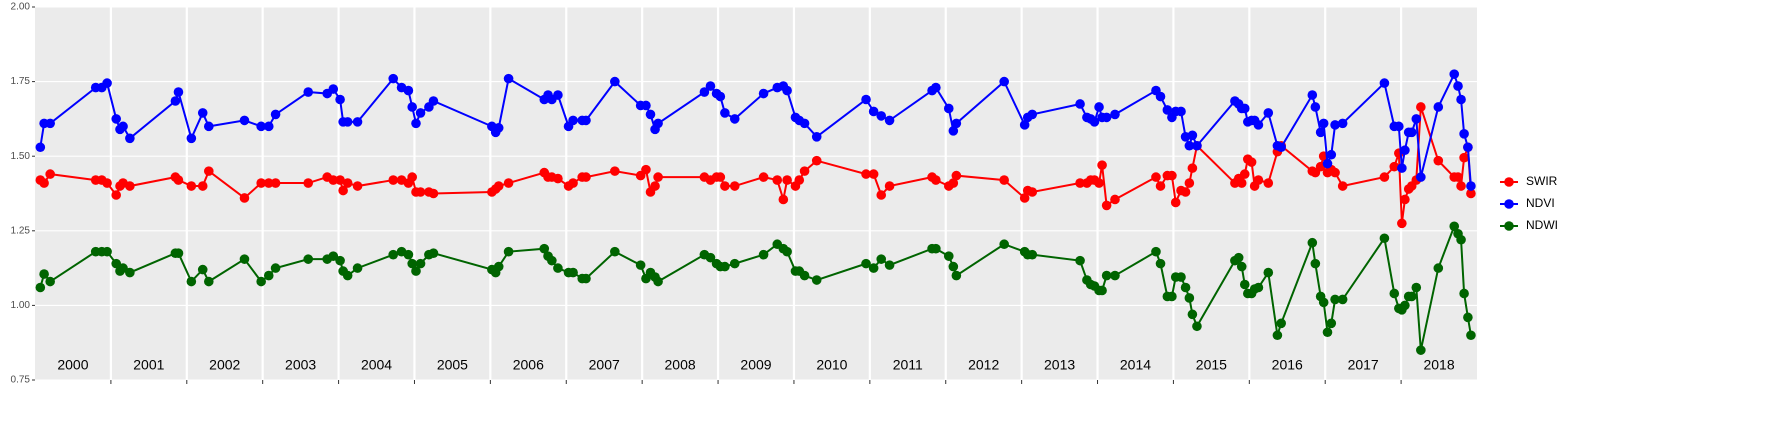 The image size is (1773, 442). I want to click on year-label: 2017, so click(1363, 365).